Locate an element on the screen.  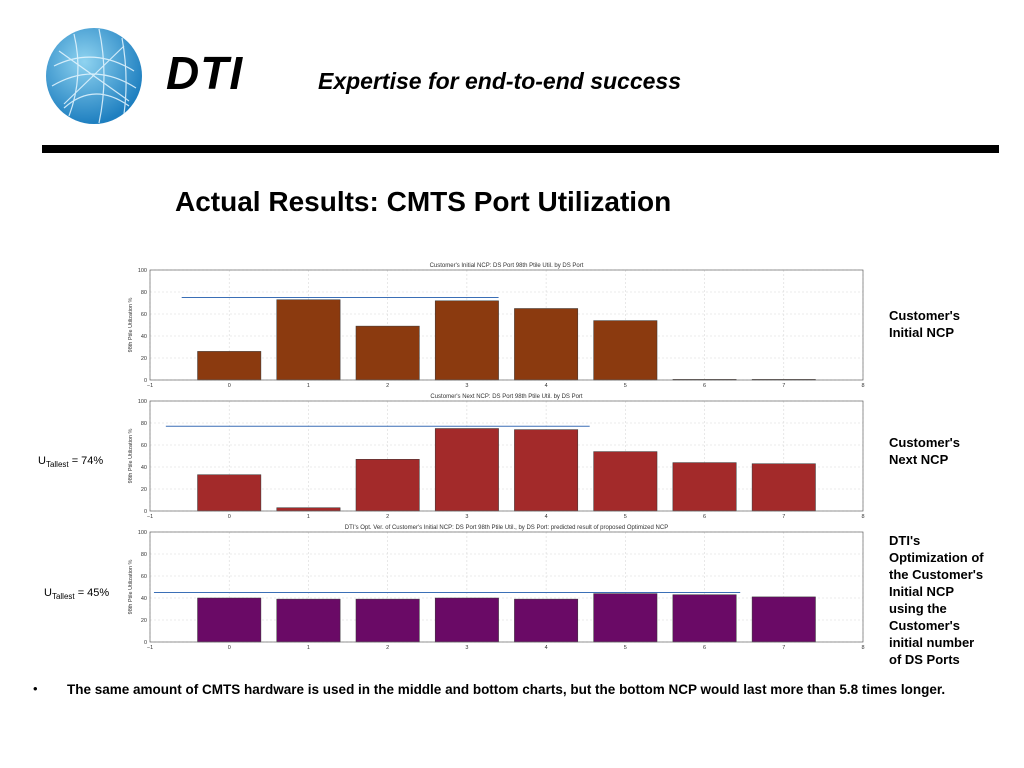
tagline: Expertise for end-to-end success is located at coordinates (499, 81).